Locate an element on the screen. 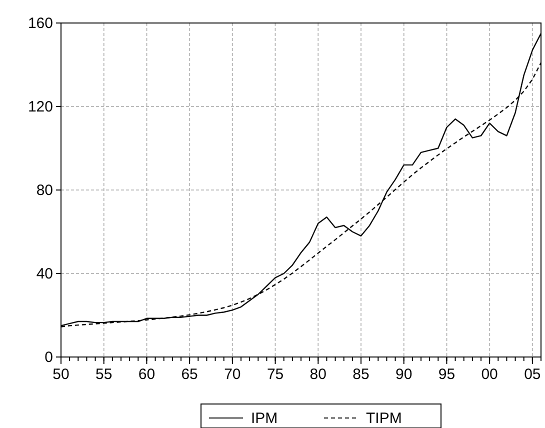 The width and height of the screenshot is (545, 428). legend-label: IPM is located at coordinates (264, 418).